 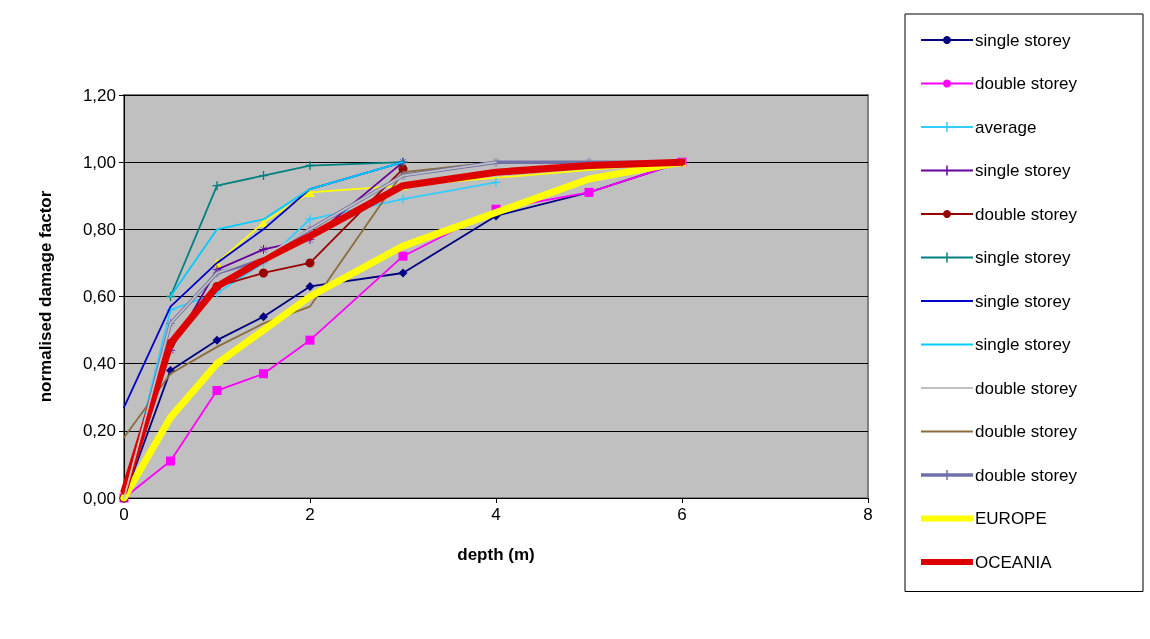 What do you see at coordinates (682, 514) in the screenshot?
I see `x-tick-label: 6` at bounding box center [682, 514].